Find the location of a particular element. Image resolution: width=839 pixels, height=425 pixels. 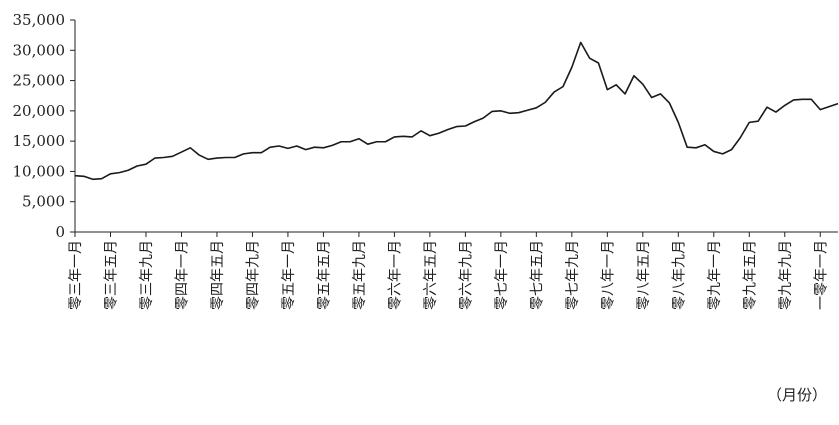

x-tick-label: 零九年一月 is located at coordinates (715, 275).